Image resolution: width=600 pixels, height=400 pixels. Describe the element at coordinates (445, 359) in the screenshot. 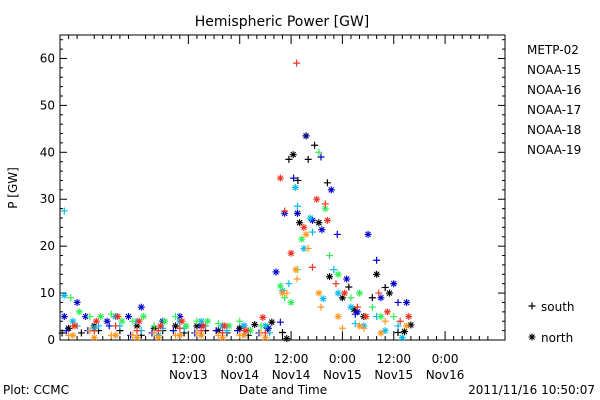

I see `x-tick-time-label: 0:00` at that location.